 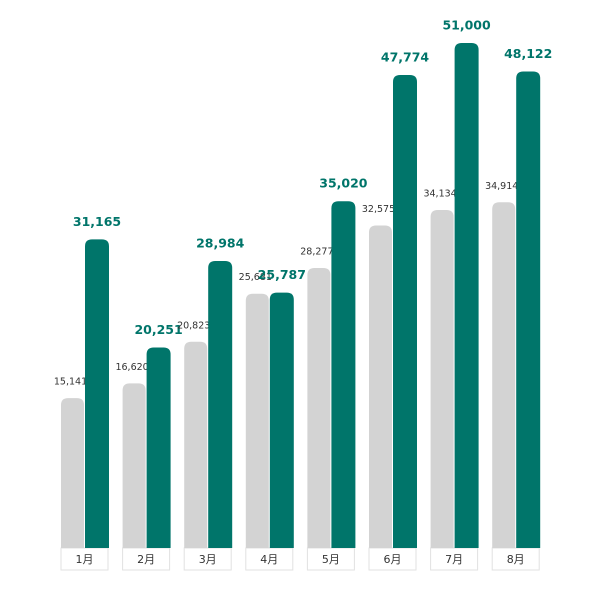 What do you see at coordinates (255, 277) in the screenshot?
I see `value-label: 25,681` at bounding box center [255, 277].